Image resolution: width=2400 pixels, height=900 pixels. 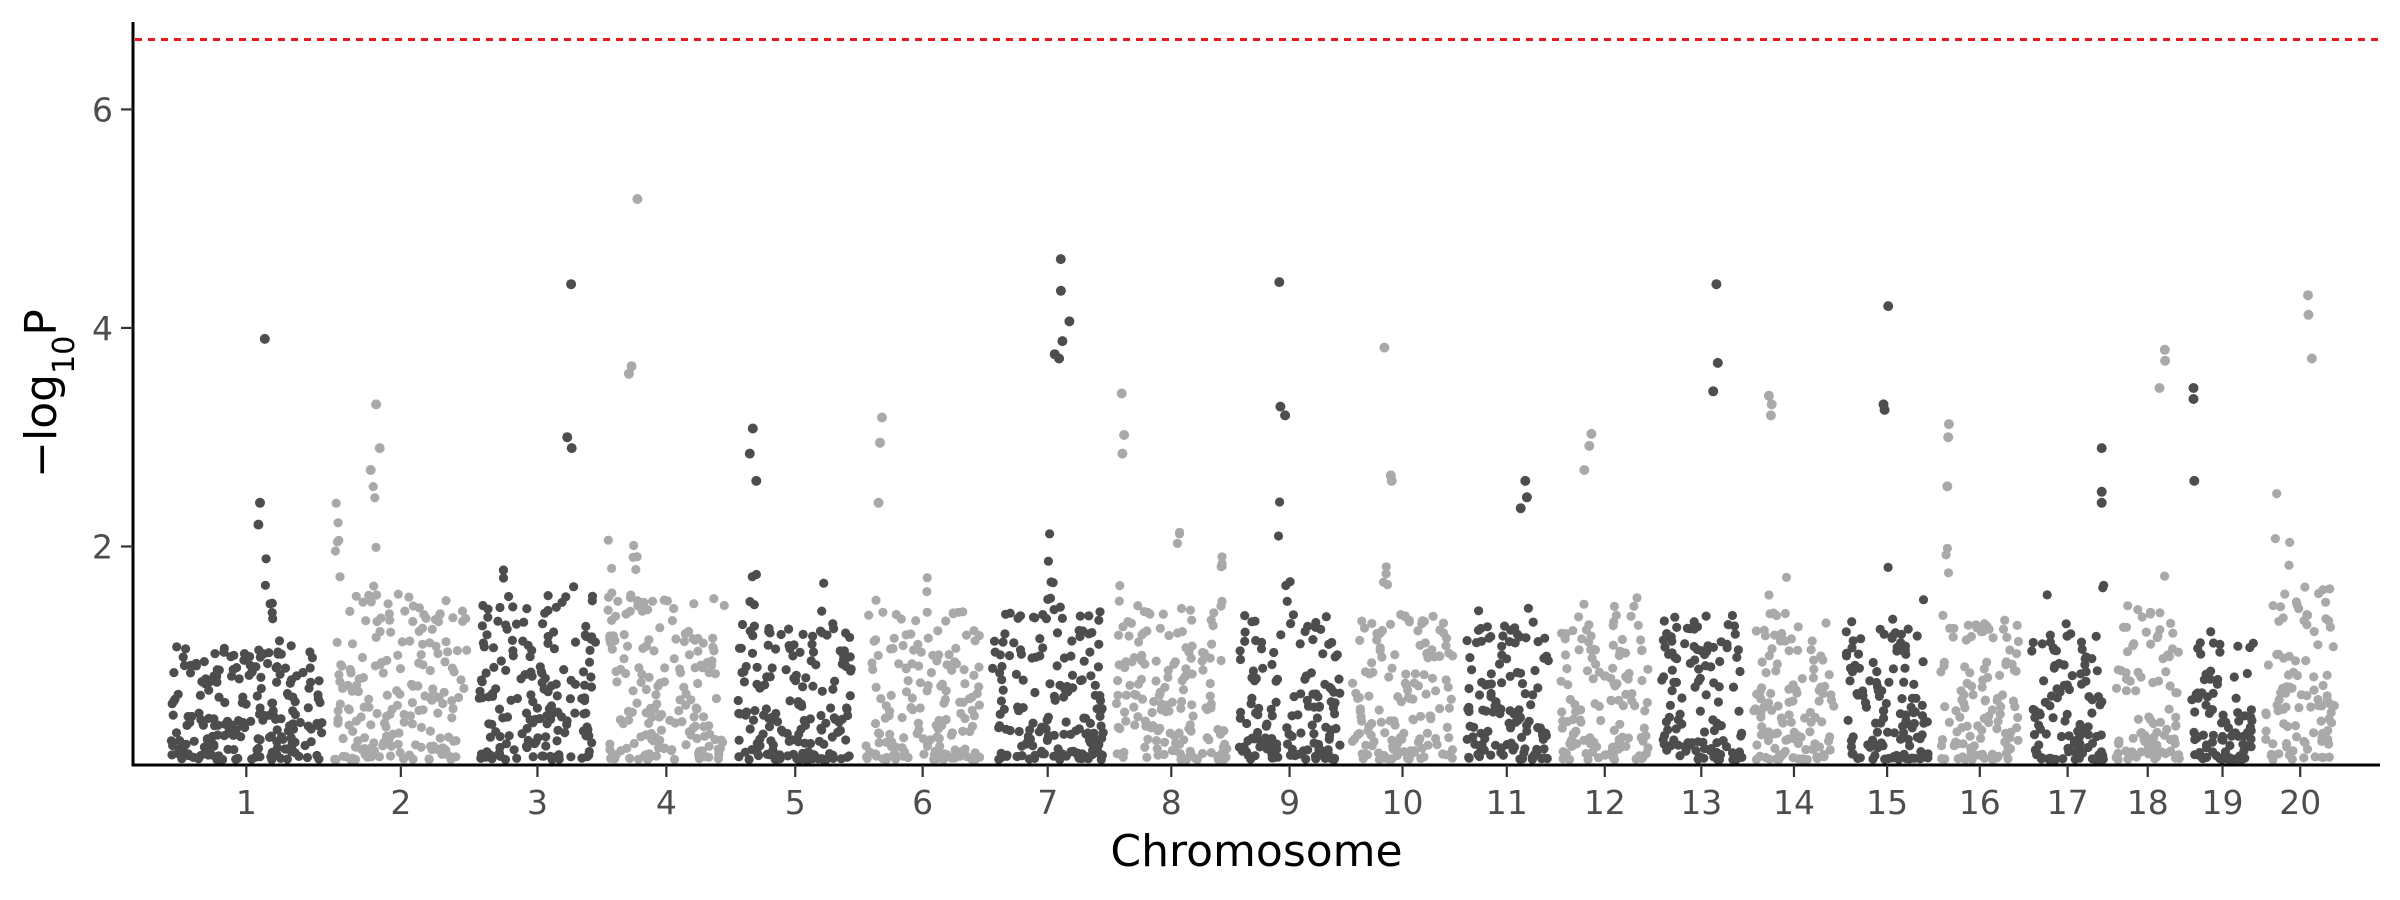 I want to click on x-tick-label: 9, so click(x=1289, y=802).